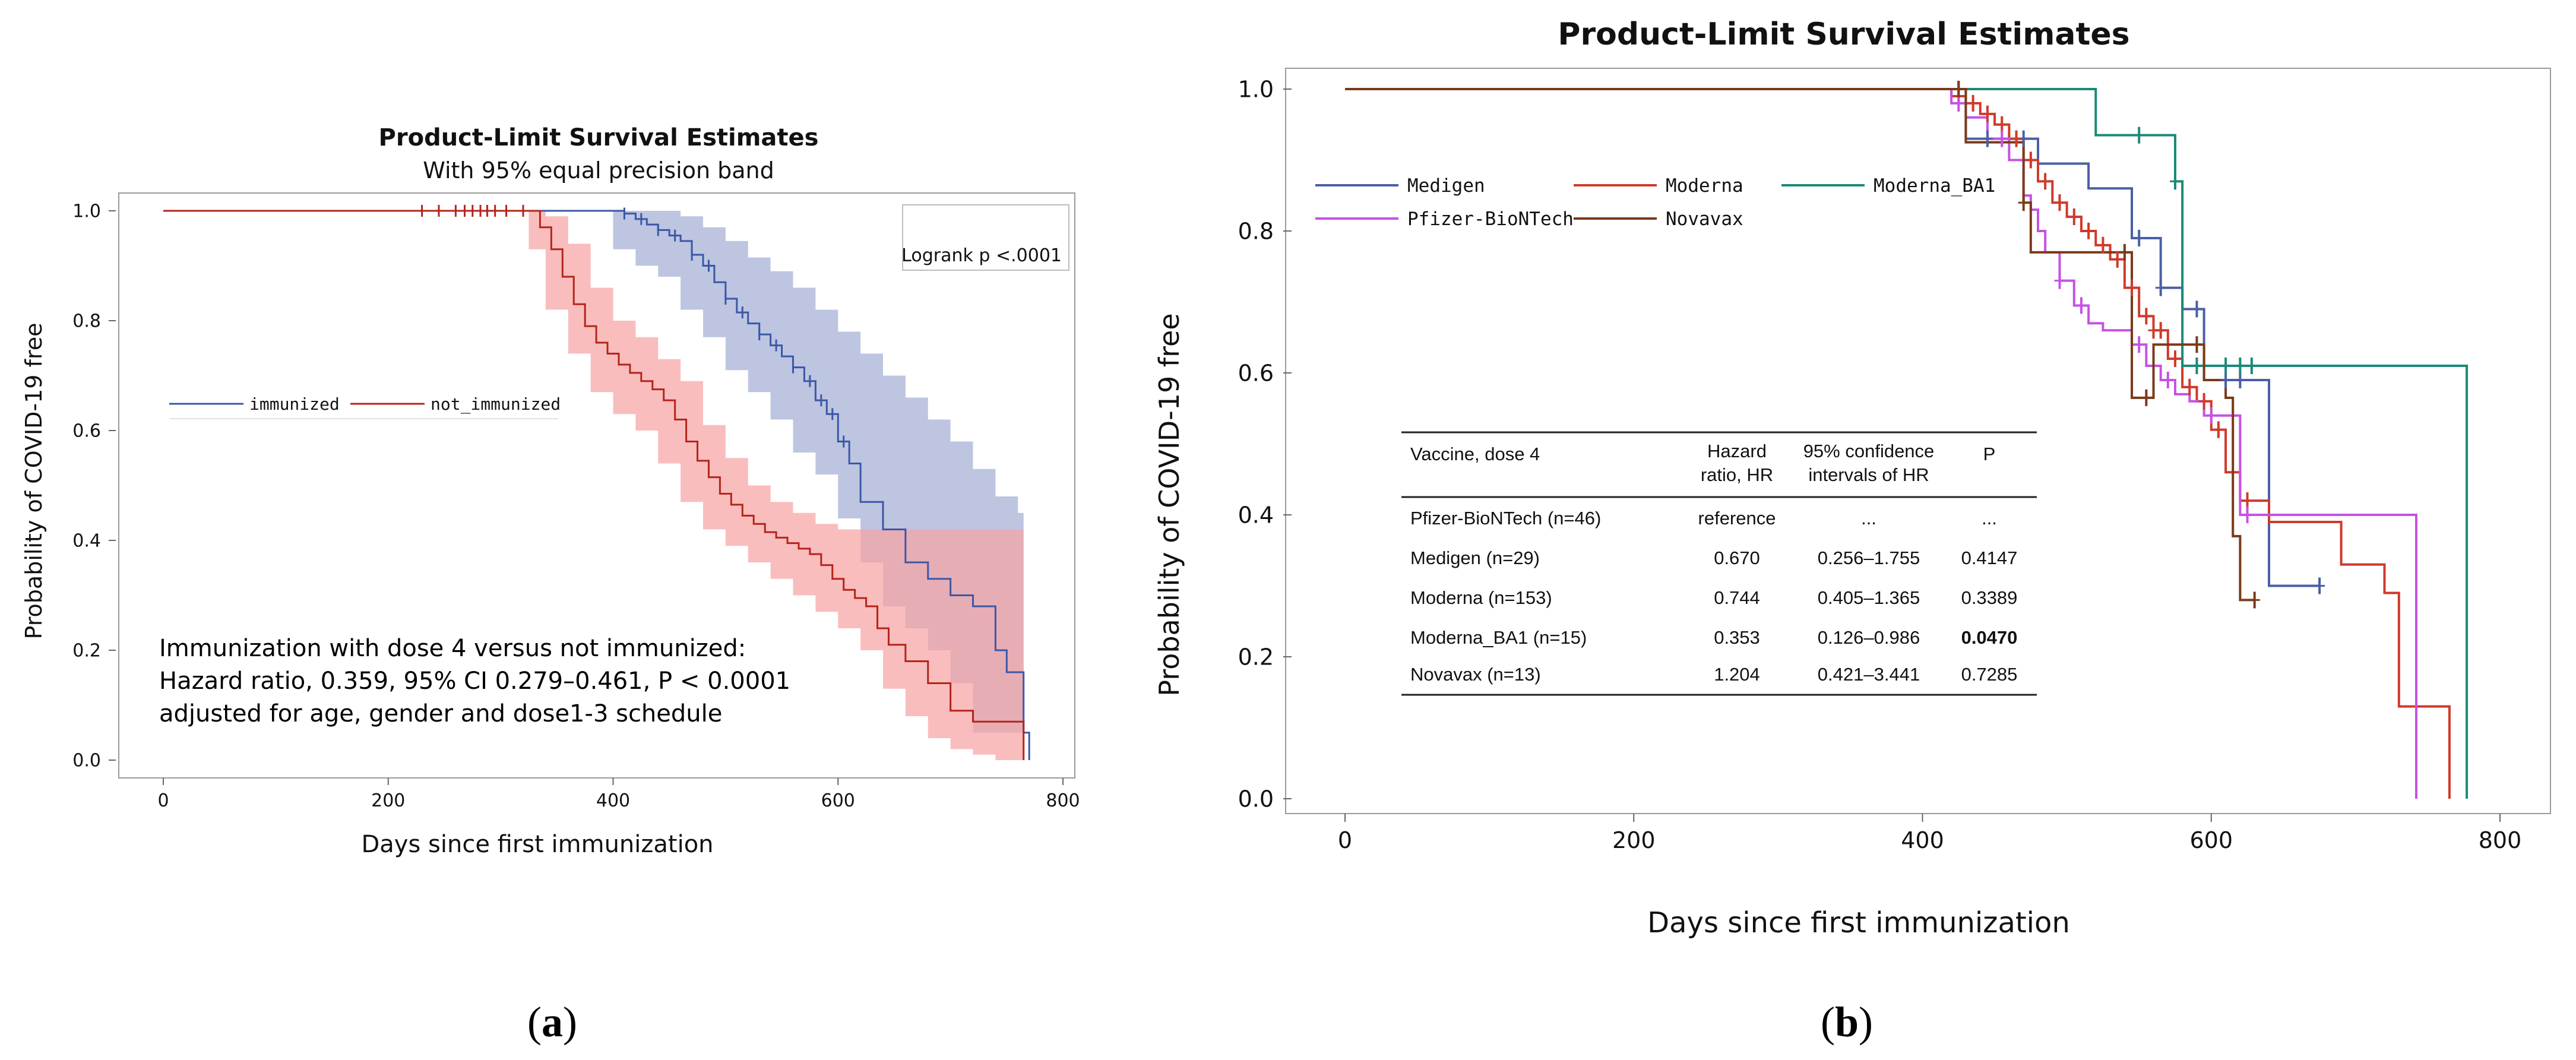 This screenshot has width=2576, height=1060. Describe the element at coordinates (2139, 345) in the screenshot. I see `panel-b-censor-marks` at that location.